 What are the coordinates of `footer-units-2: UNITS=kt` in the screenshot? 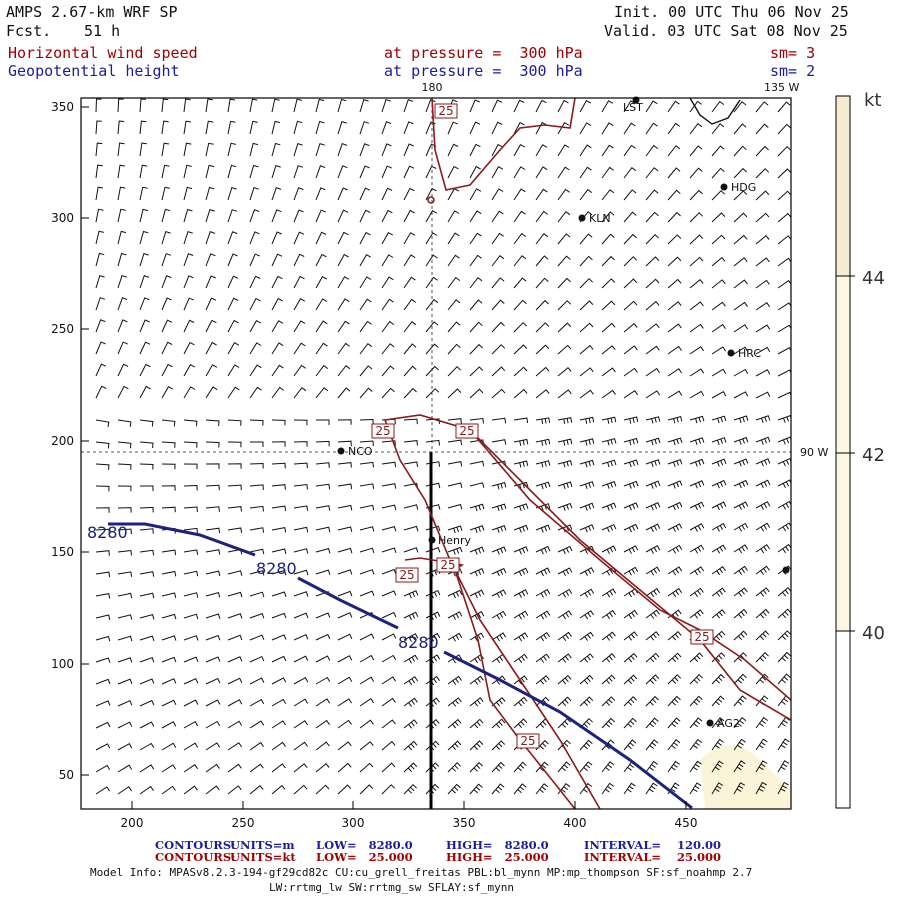 It's located at (263, 857).